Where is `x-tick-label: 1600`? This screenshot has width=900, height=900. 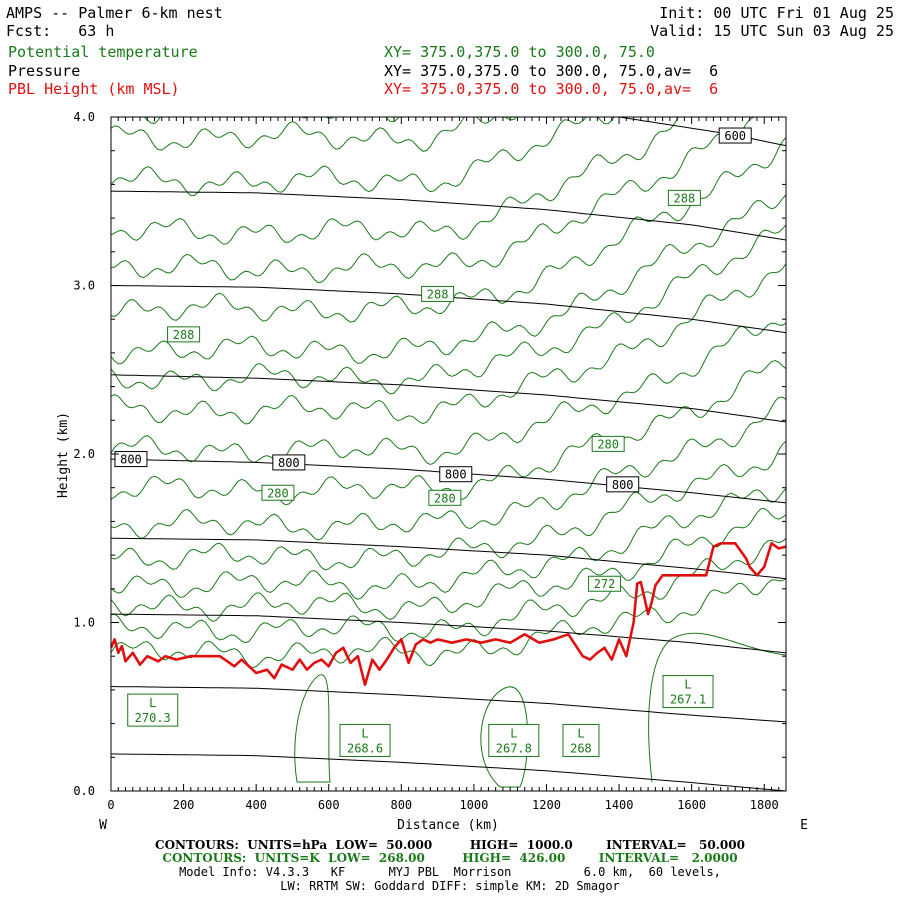
x-tick-label: 1600 is located at coordinates (691, 805).